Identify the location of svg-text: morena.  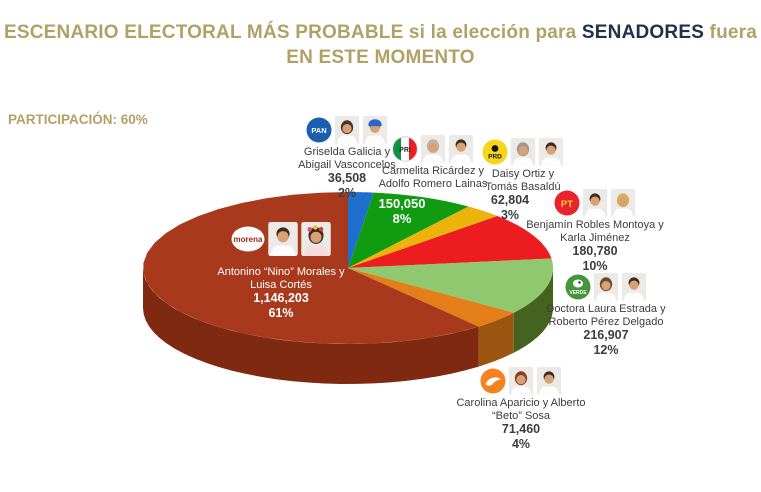
(248, 239).